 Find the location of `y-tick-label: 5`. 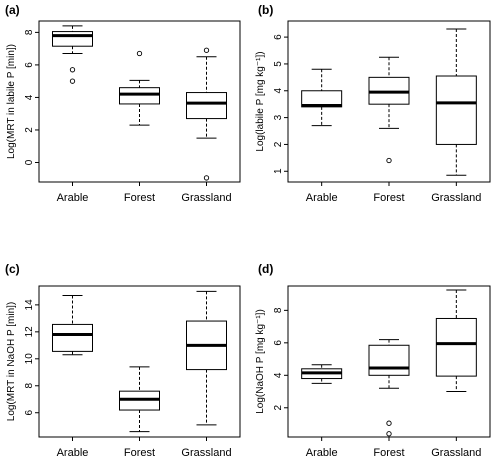

y-tick-label: 5 is located at coordinates (278, 64).